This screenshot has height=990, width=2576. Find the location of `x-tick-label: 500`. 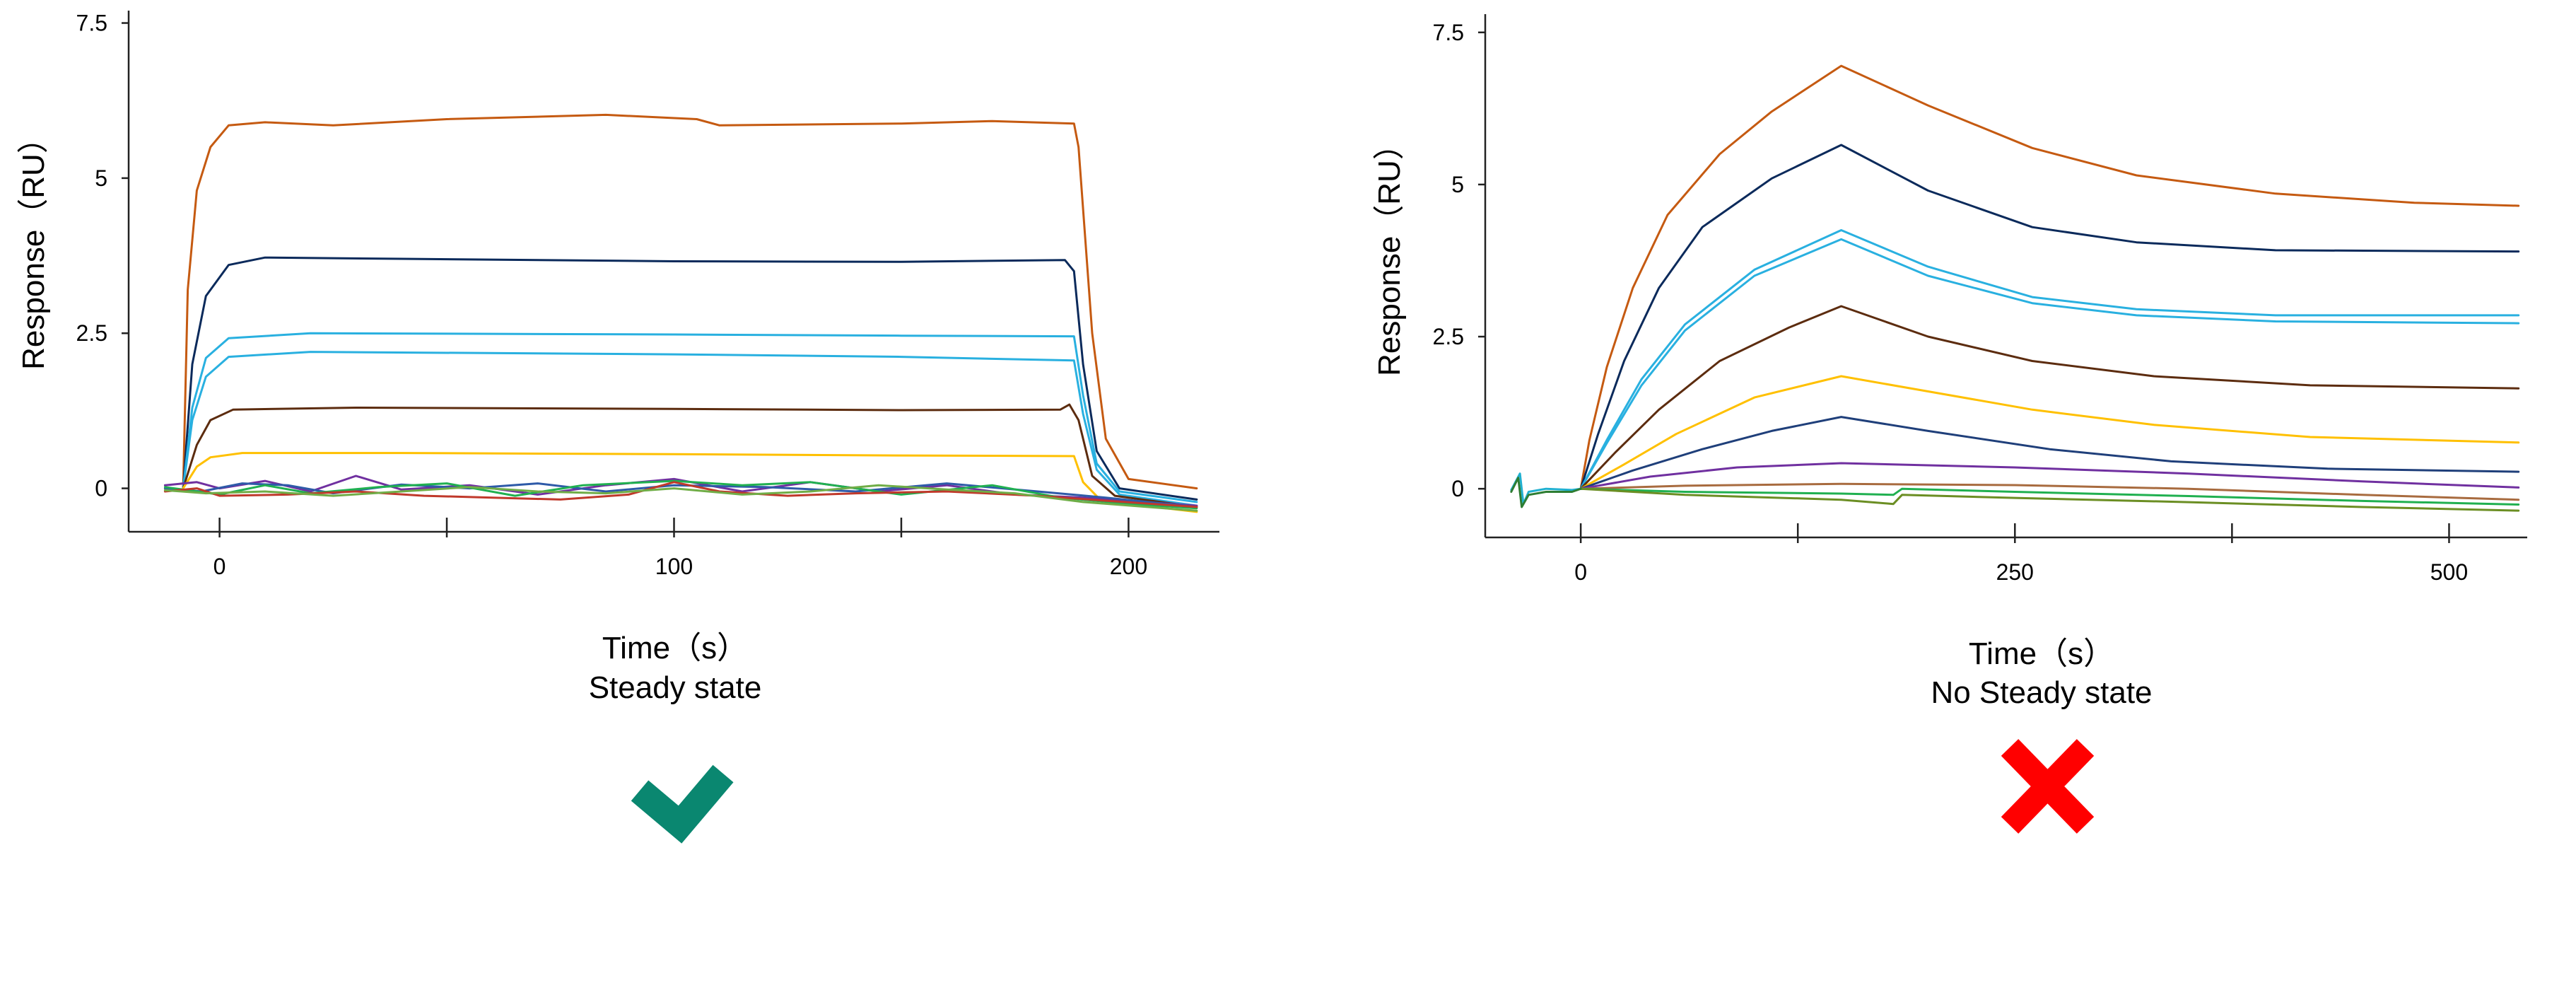

x-tick-label: 500 is located at coordinates (2449, 572).